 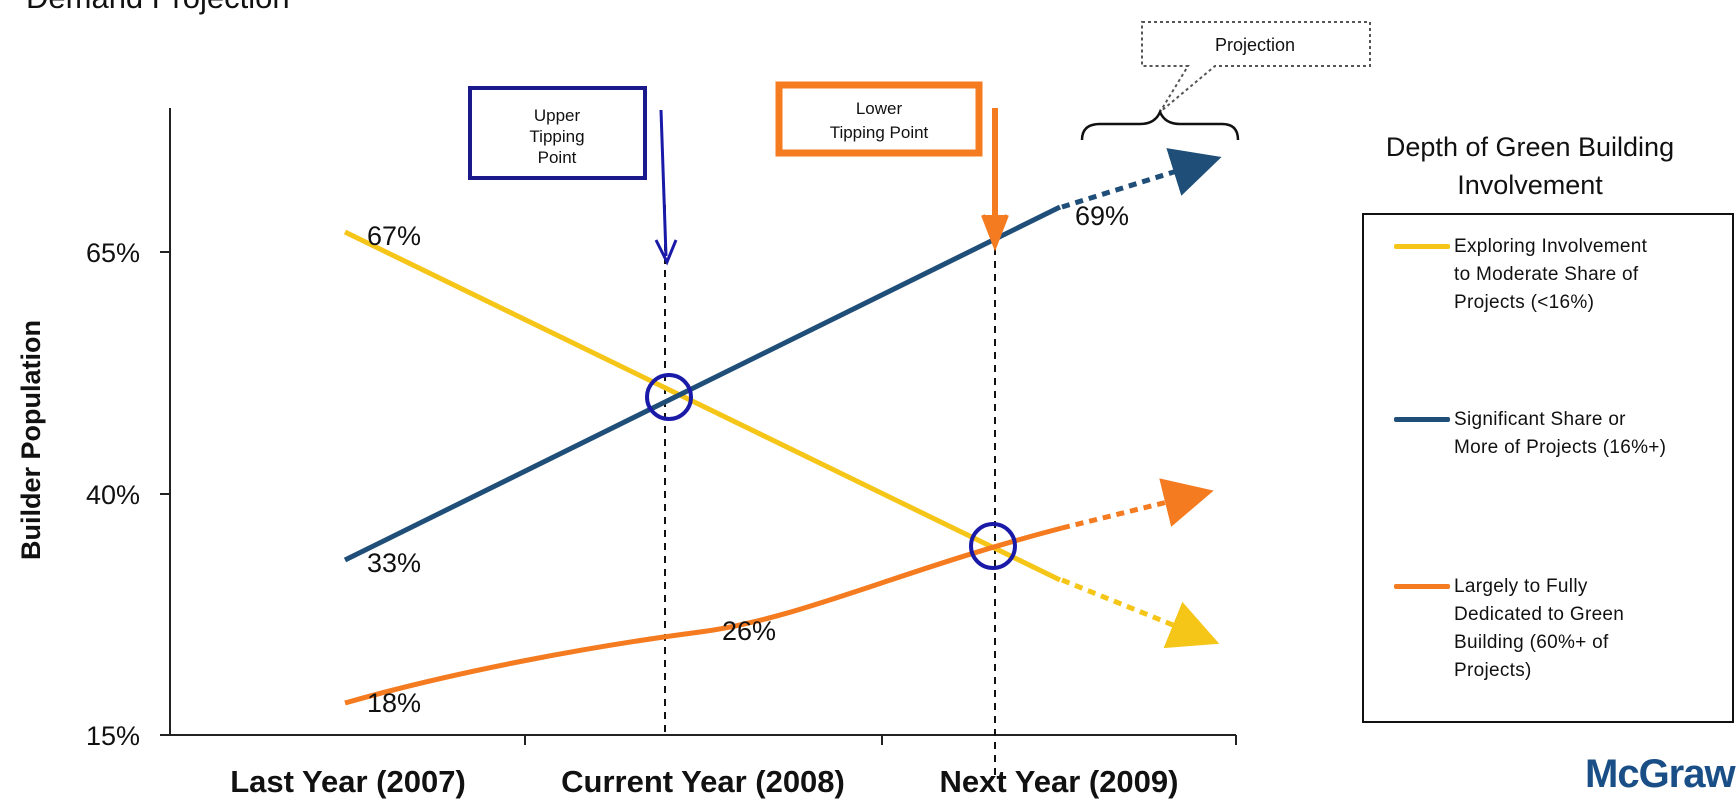 I want to click on legend-dedicated-line3: Building (60%+ of, so click(x=1531, y=642).